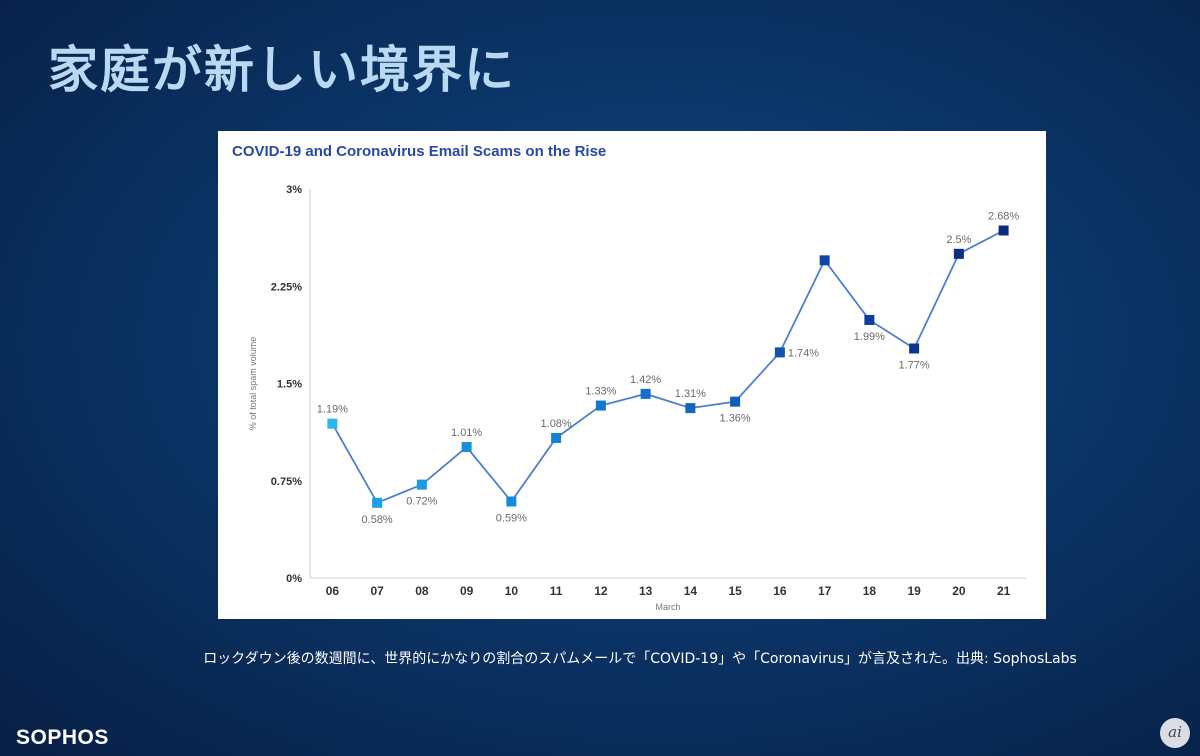  I want to click on y-tick-label: 0%, so click(294, 579).